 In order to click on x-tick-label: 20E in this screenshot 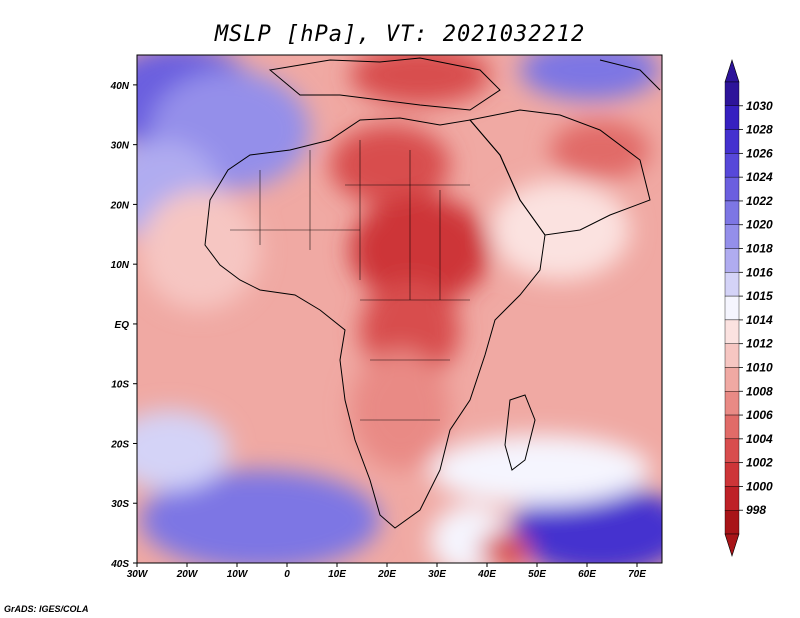, I will do `click(386, 574)`.